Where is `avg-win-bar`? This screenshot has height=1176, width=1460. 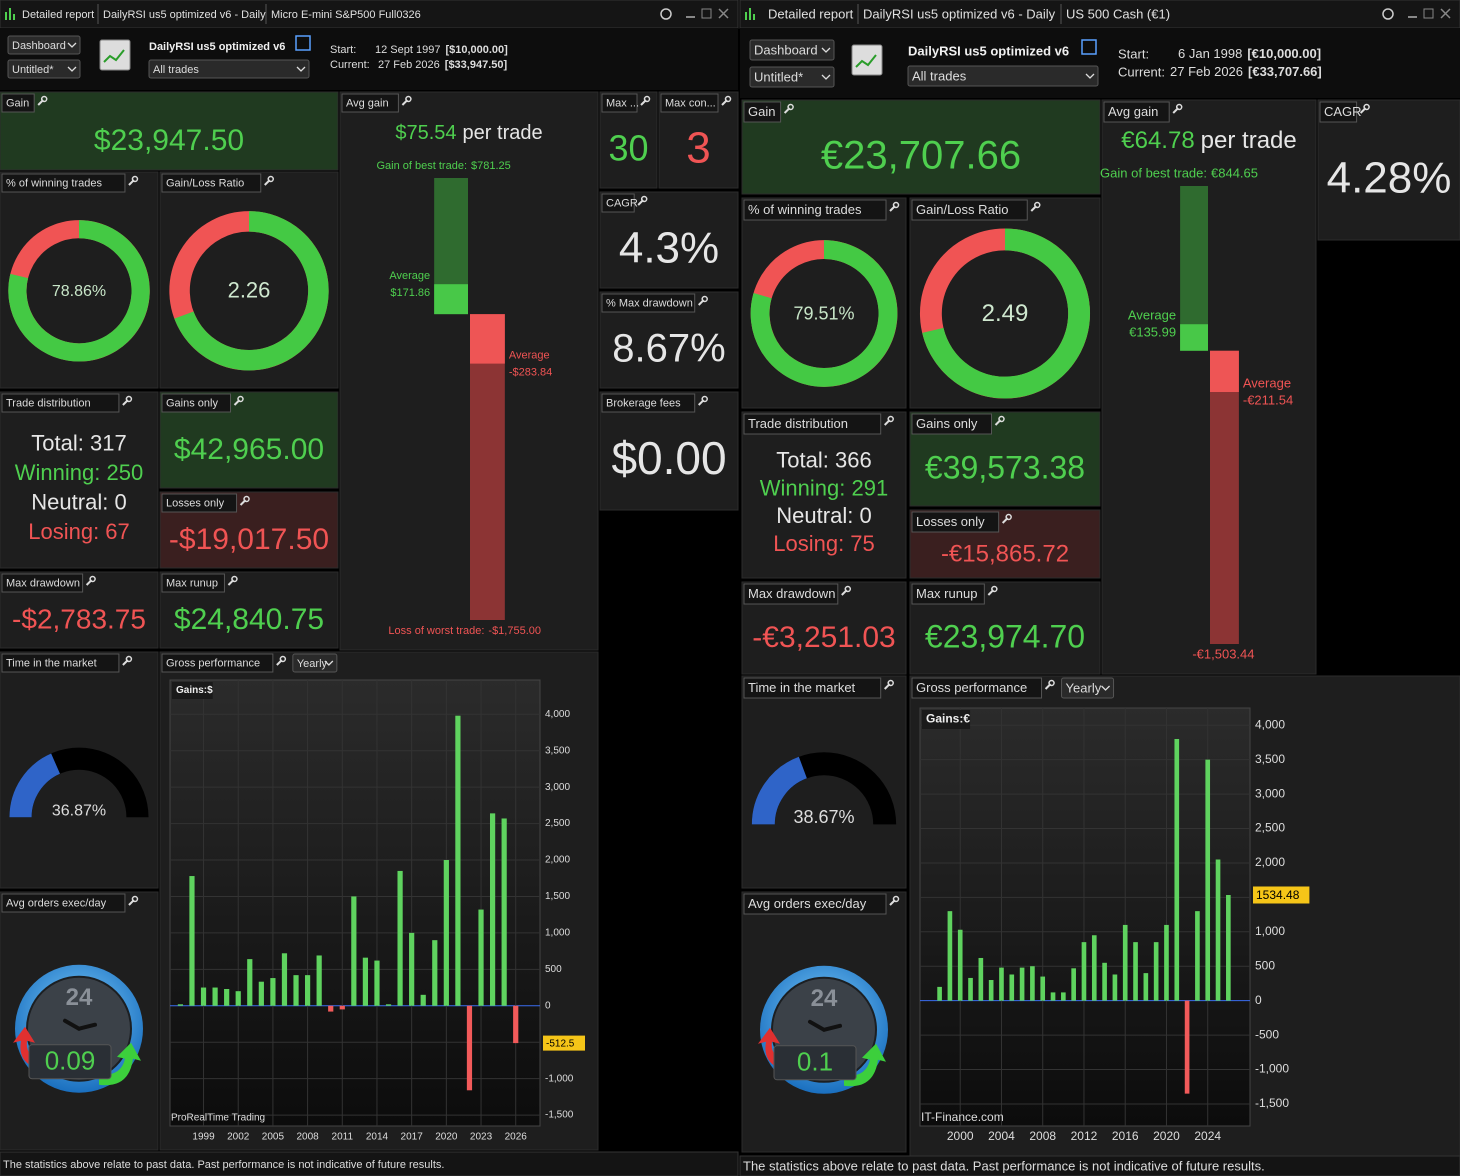
avg-win-bar is located at coordinates (451, 299).